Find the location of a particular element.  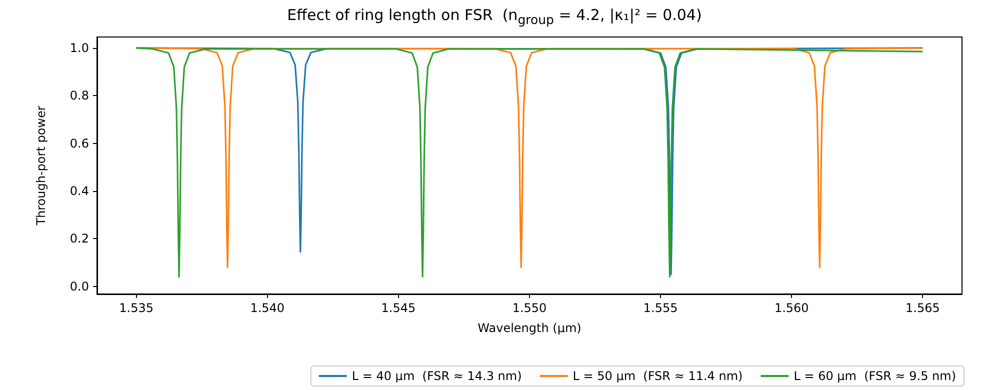

x-tick-label: 1.535 is located at coordinates (136, 308).